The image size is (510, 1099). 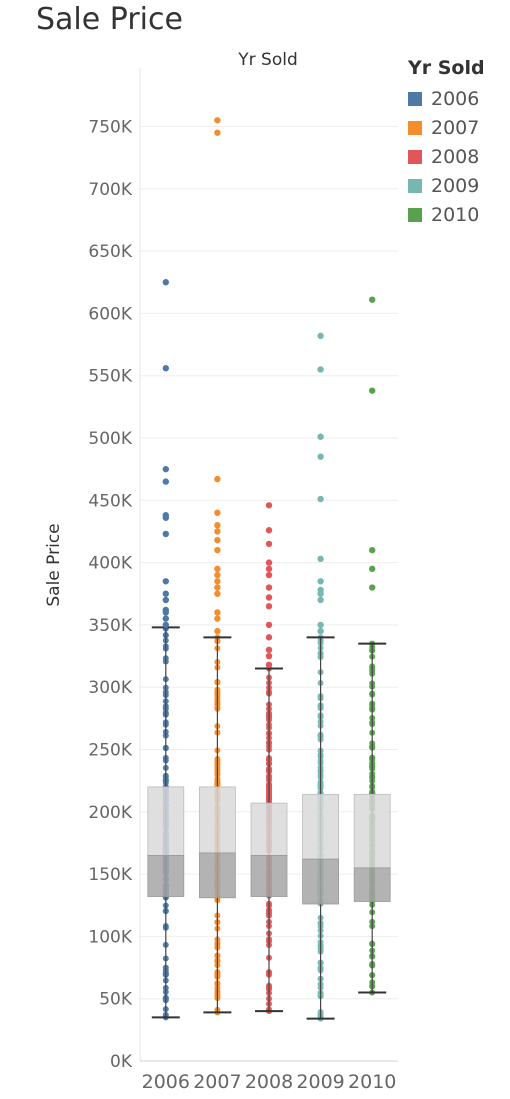 What do you see at coordinates (110, 501) in the screenshot?
I see `y-tick-label: 450K` at bounding box center [110, 501].